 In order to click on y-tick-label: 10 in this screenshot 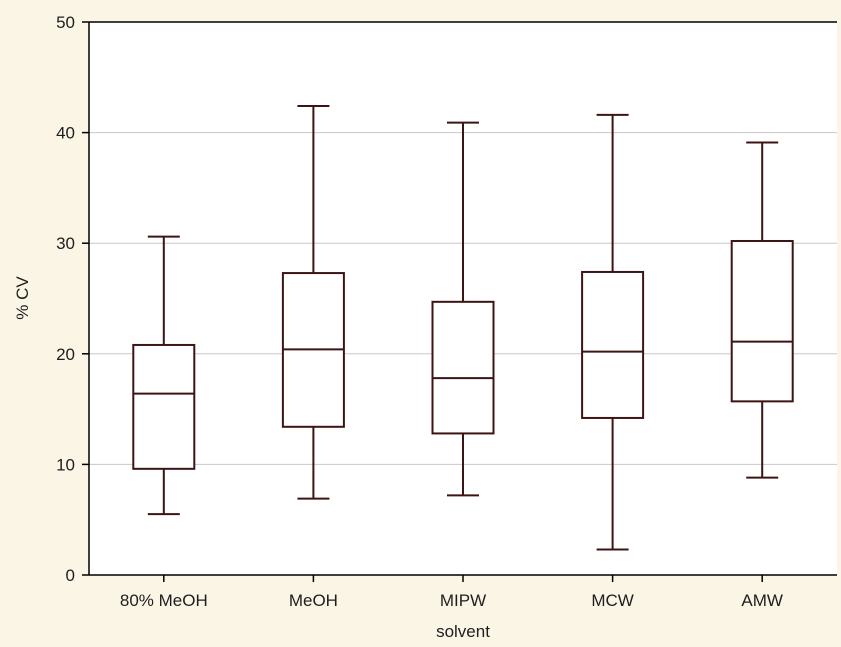, I will do `click(65, 464)`.